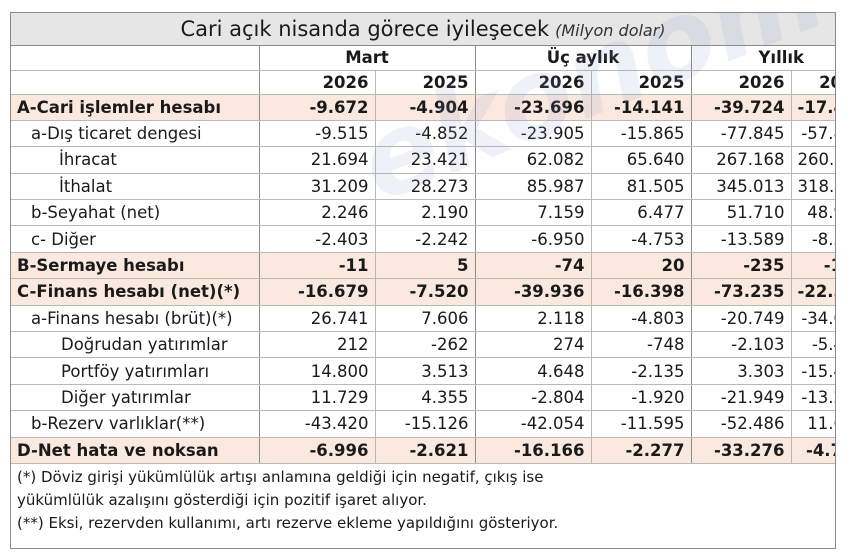 The width and height of the screenshot is (850, 555). I want to click on value-cell: 81.505, so click(640, 187).